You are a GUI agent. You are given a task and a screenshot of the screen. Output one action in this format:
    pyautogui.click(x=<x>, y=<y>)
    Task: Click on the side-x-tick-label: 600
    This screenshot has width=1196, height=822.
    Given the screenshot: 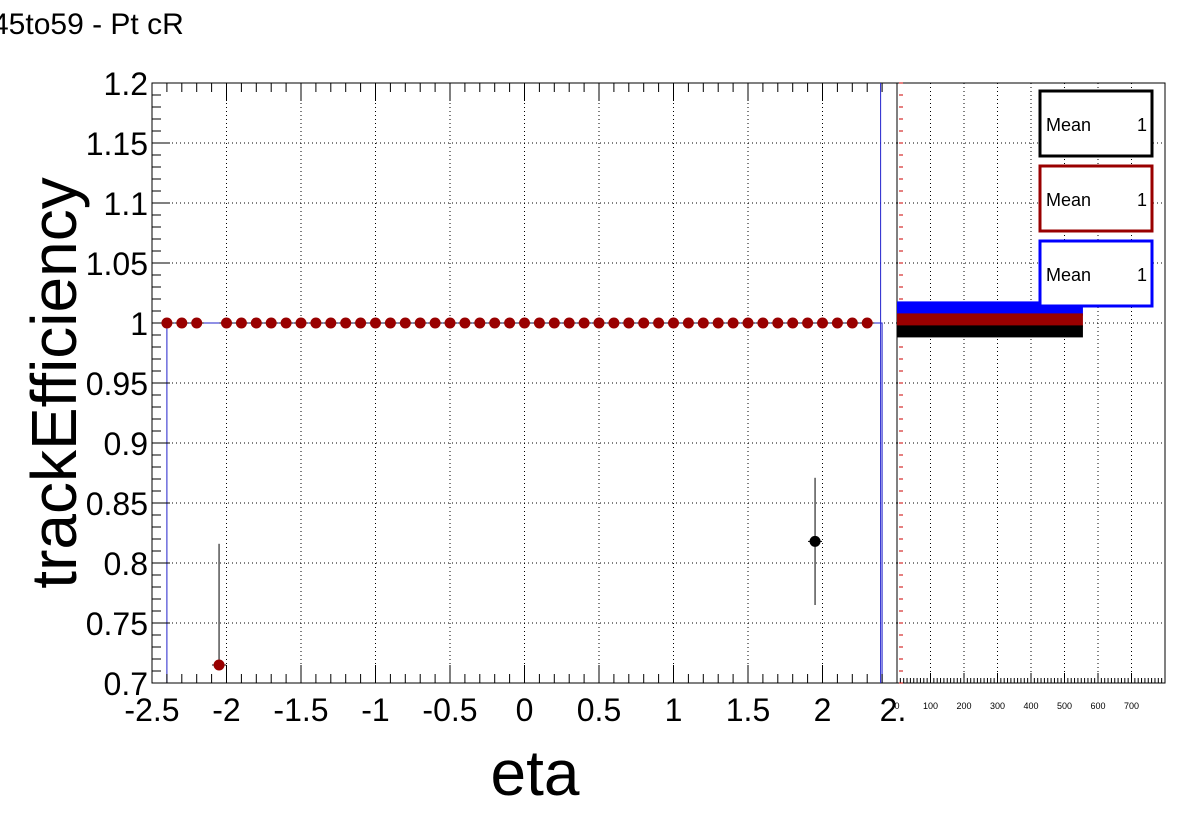 What is the action you would take?
    pyautogui.click(x=1097, y=706)
    